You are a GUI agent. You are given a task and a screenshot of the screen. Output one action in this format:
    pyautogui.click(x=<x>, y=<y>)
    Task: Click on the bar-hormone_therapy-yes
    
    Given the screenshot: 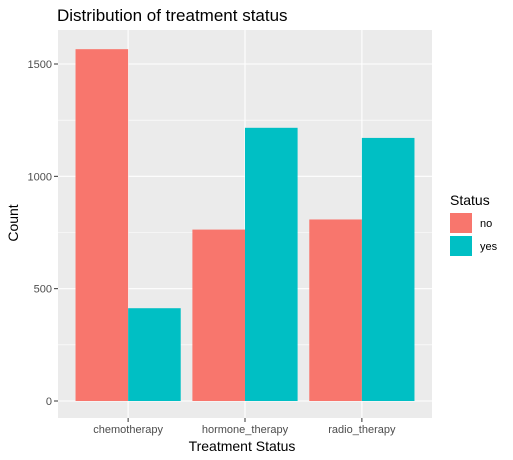 What is the action you would take?
    pyautogui.click(x=271, y=264)
    